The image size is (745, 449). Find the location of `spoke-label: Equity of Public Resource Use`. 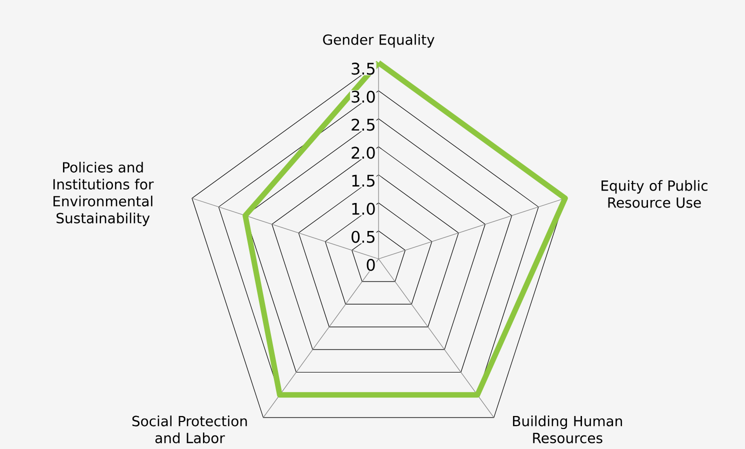

spoke-label: Equity of Public Resource Use is located at coordinates (655, 194).